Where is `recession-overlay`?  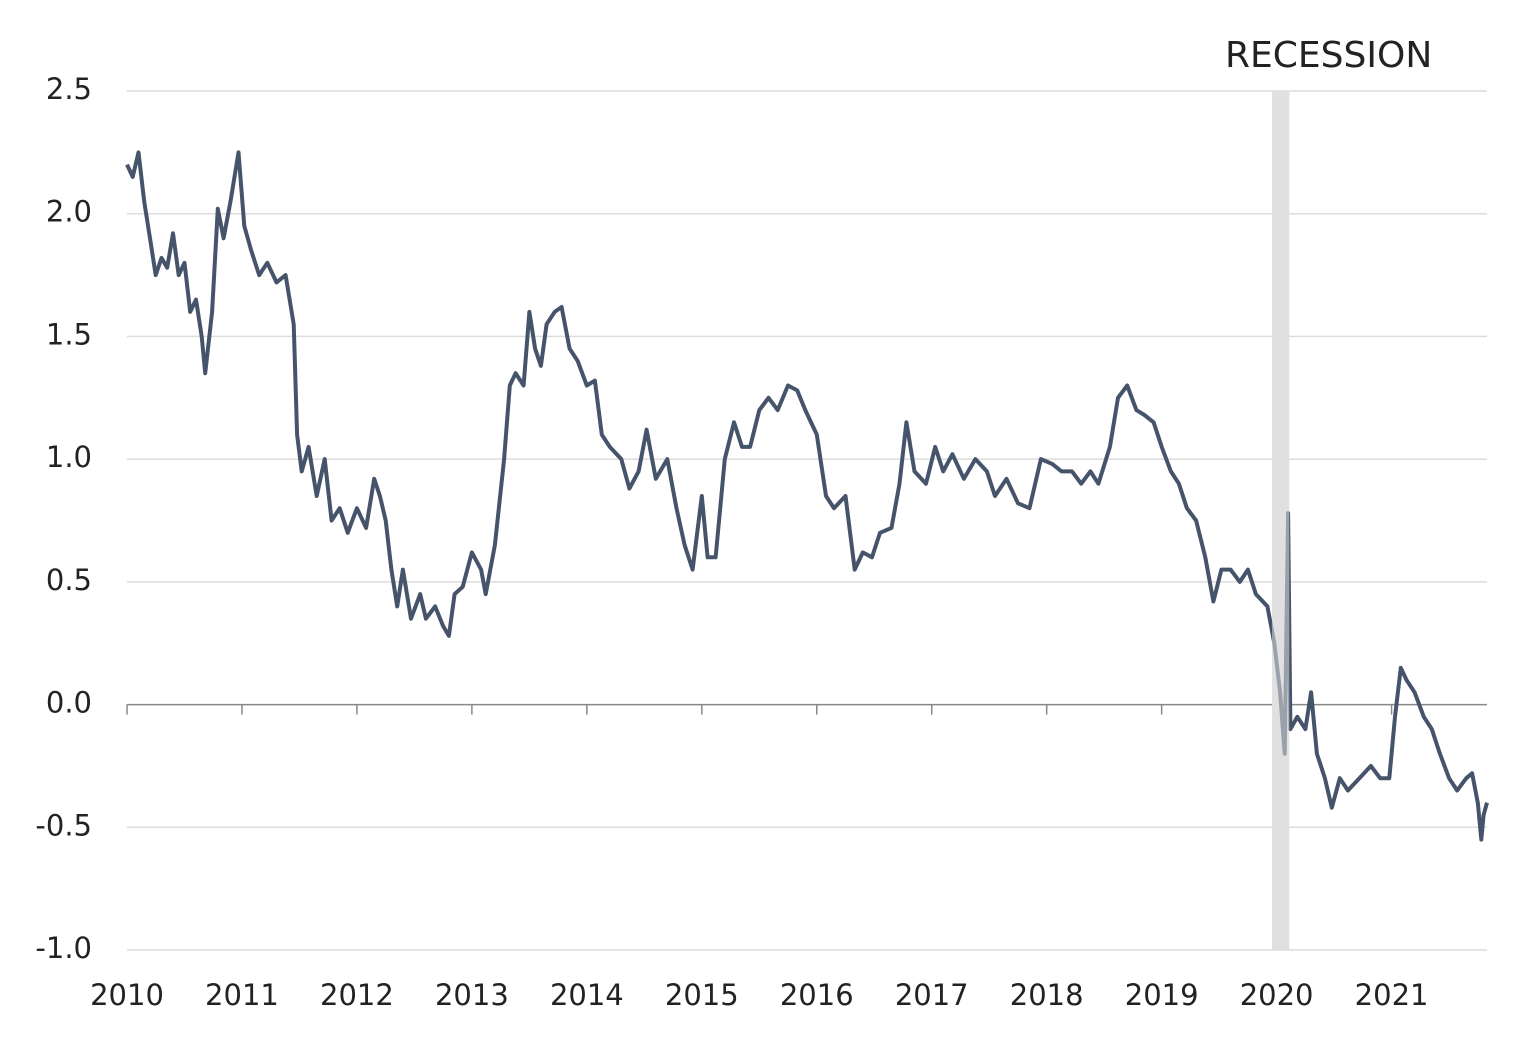 recession-overlay is located at coordinates (1281, 520).